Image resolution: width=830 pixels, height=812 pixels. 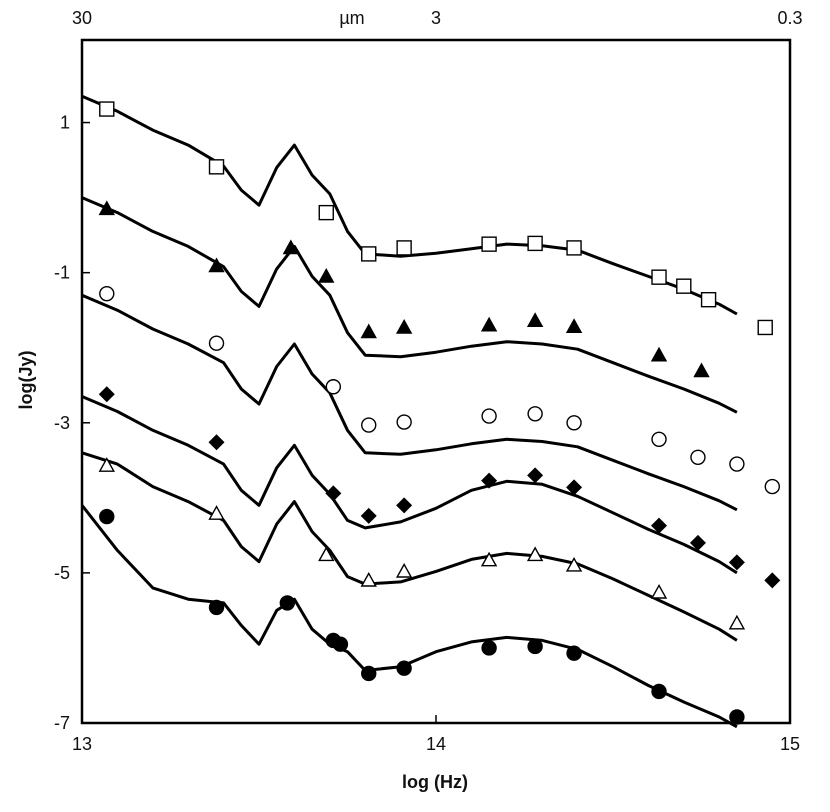 I want to click on top-tick-label: 0.3, so click(x=789, y=18).